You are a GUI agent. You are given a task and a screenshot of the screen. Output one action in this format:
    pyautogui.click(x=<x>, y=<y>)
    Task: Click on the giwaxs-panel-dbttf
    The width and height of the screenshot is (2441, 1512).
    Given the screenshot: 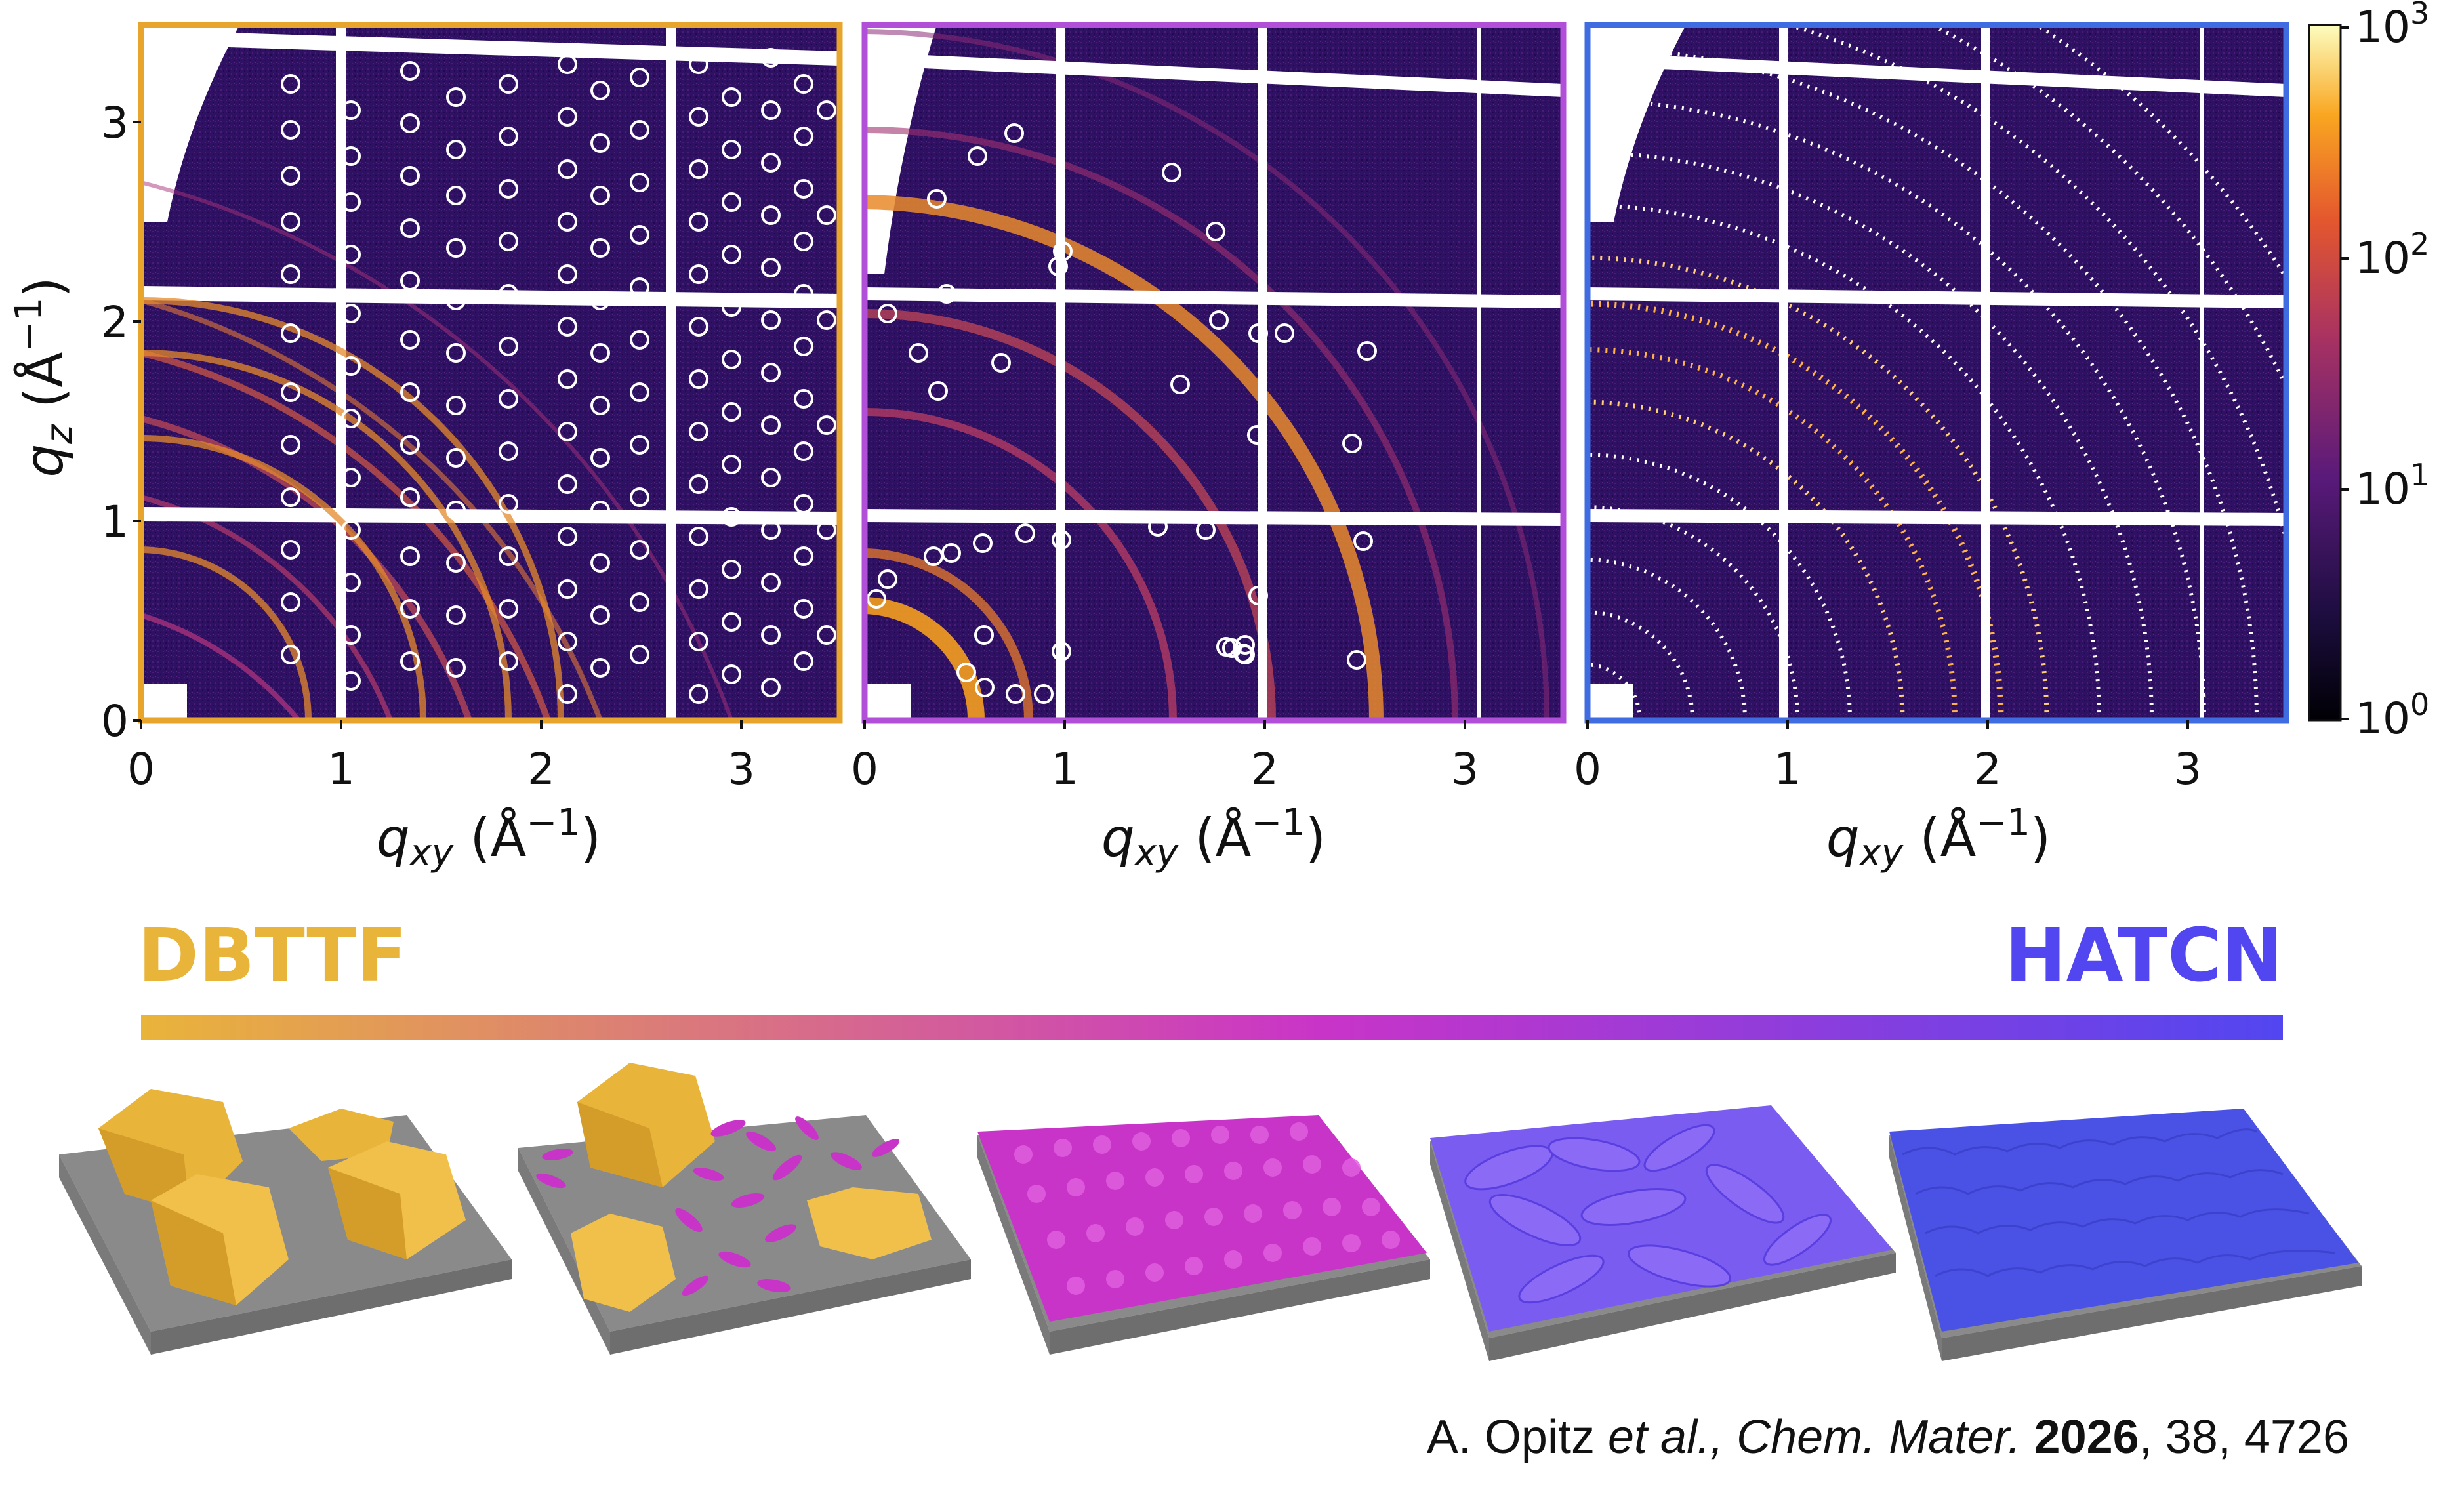 What is the action you would take?
    pyautogui.click(x=491, y=373)
    